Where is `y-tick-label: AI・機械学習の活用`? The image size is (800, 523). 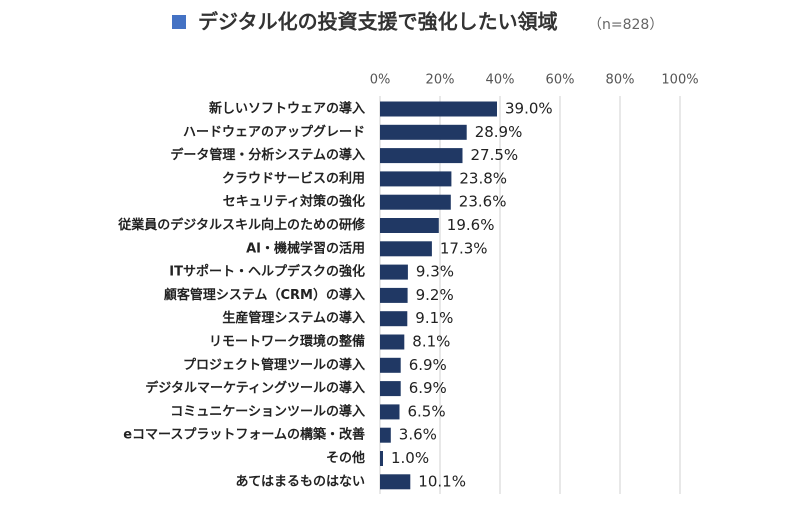
y-tick-label: AI・機械学習の活用 is located at coordinates (305, 248).